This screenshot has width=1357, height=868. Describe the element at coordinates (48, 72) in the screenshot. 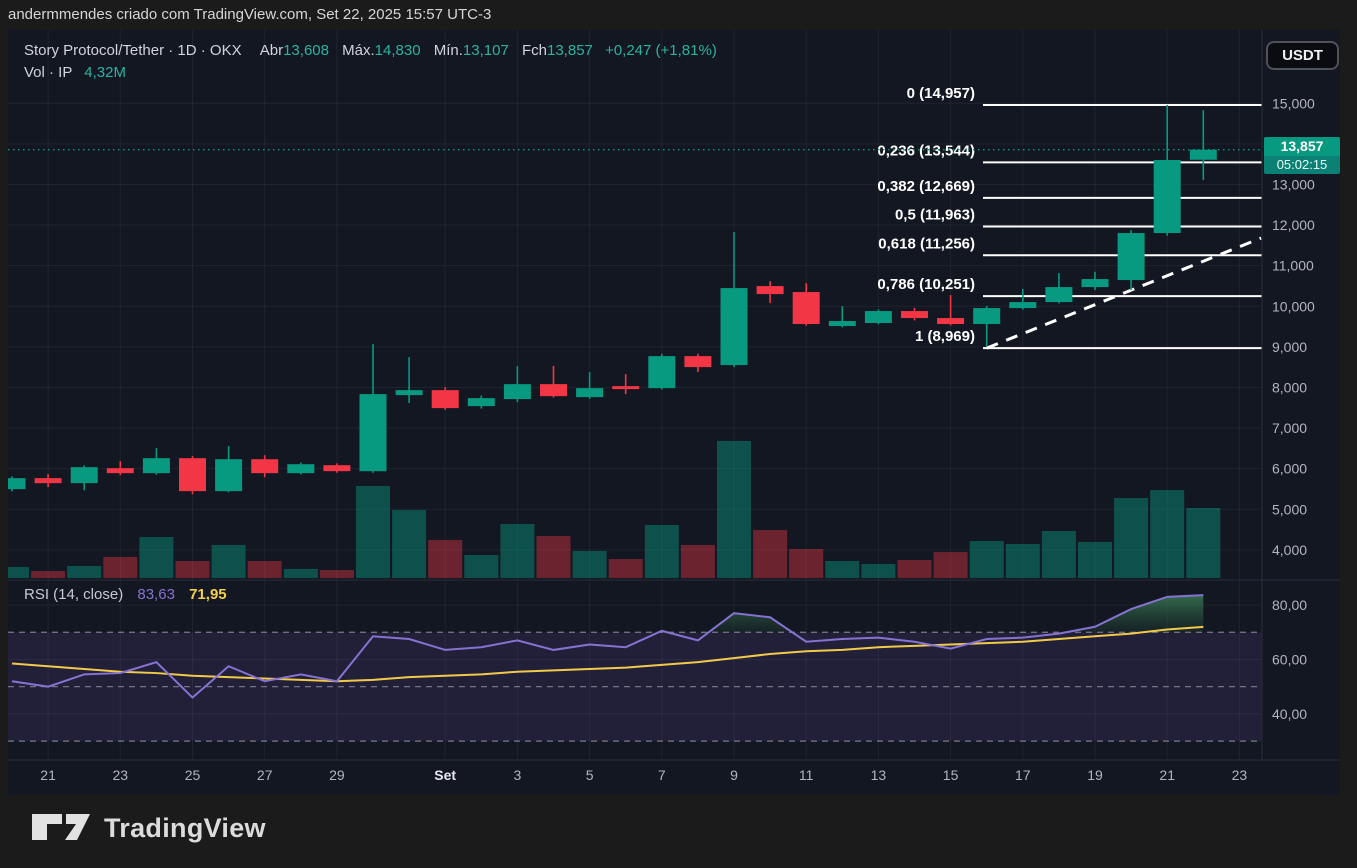

I see `volume-label: Vol · IP` at that location.